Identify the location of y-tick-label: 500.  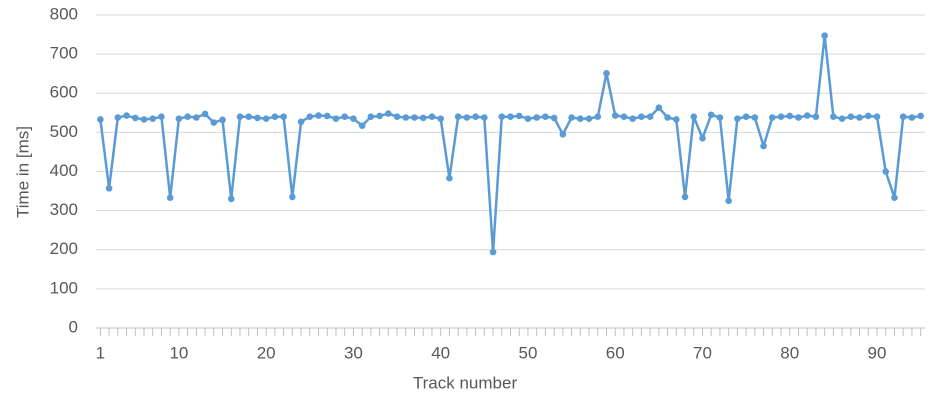
(64, 131).